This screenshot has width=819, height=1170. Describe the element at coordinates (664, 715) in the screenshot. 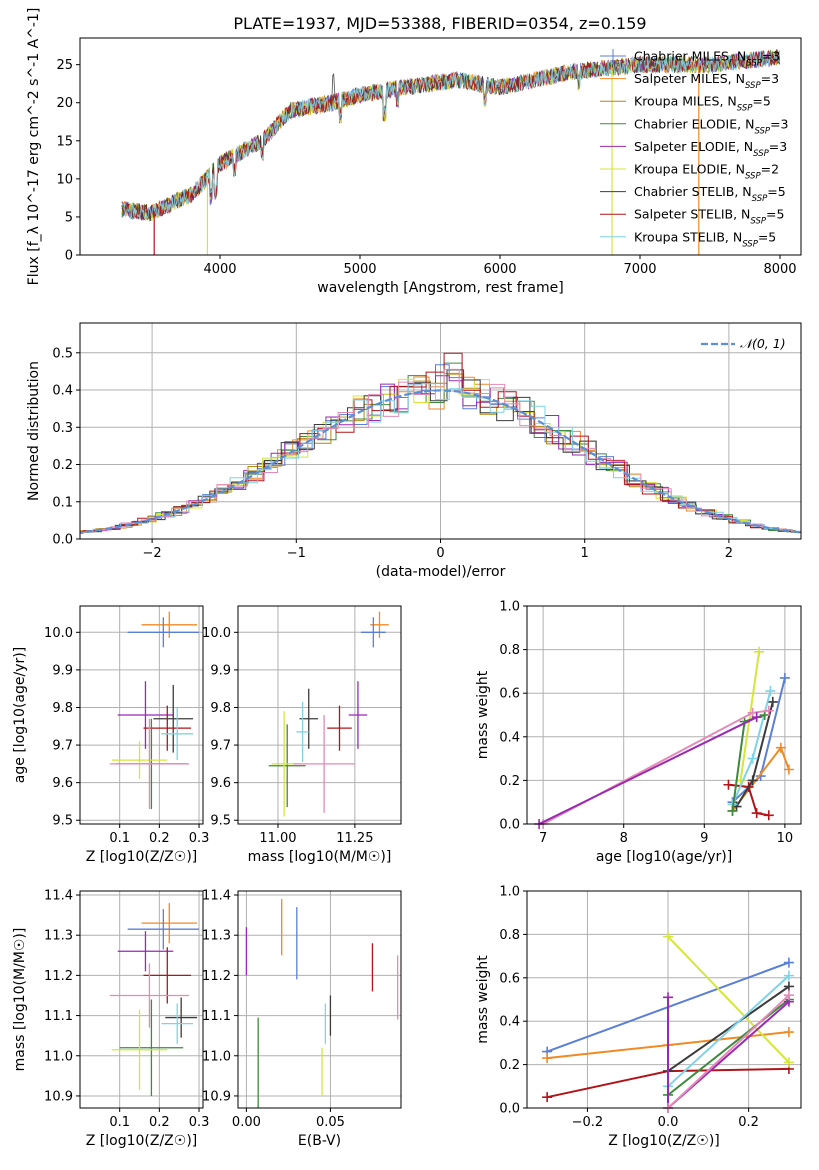

I see `massweight-vs-age-frame` at that location.